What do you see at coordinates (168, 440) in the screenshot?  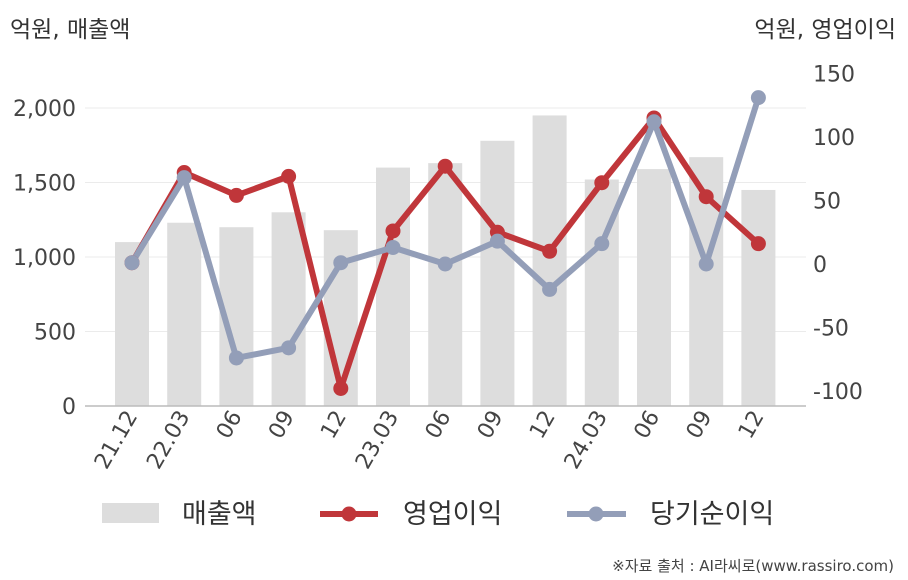 I see `x-tick-label: 22.03` at bounding box center [168, 440].